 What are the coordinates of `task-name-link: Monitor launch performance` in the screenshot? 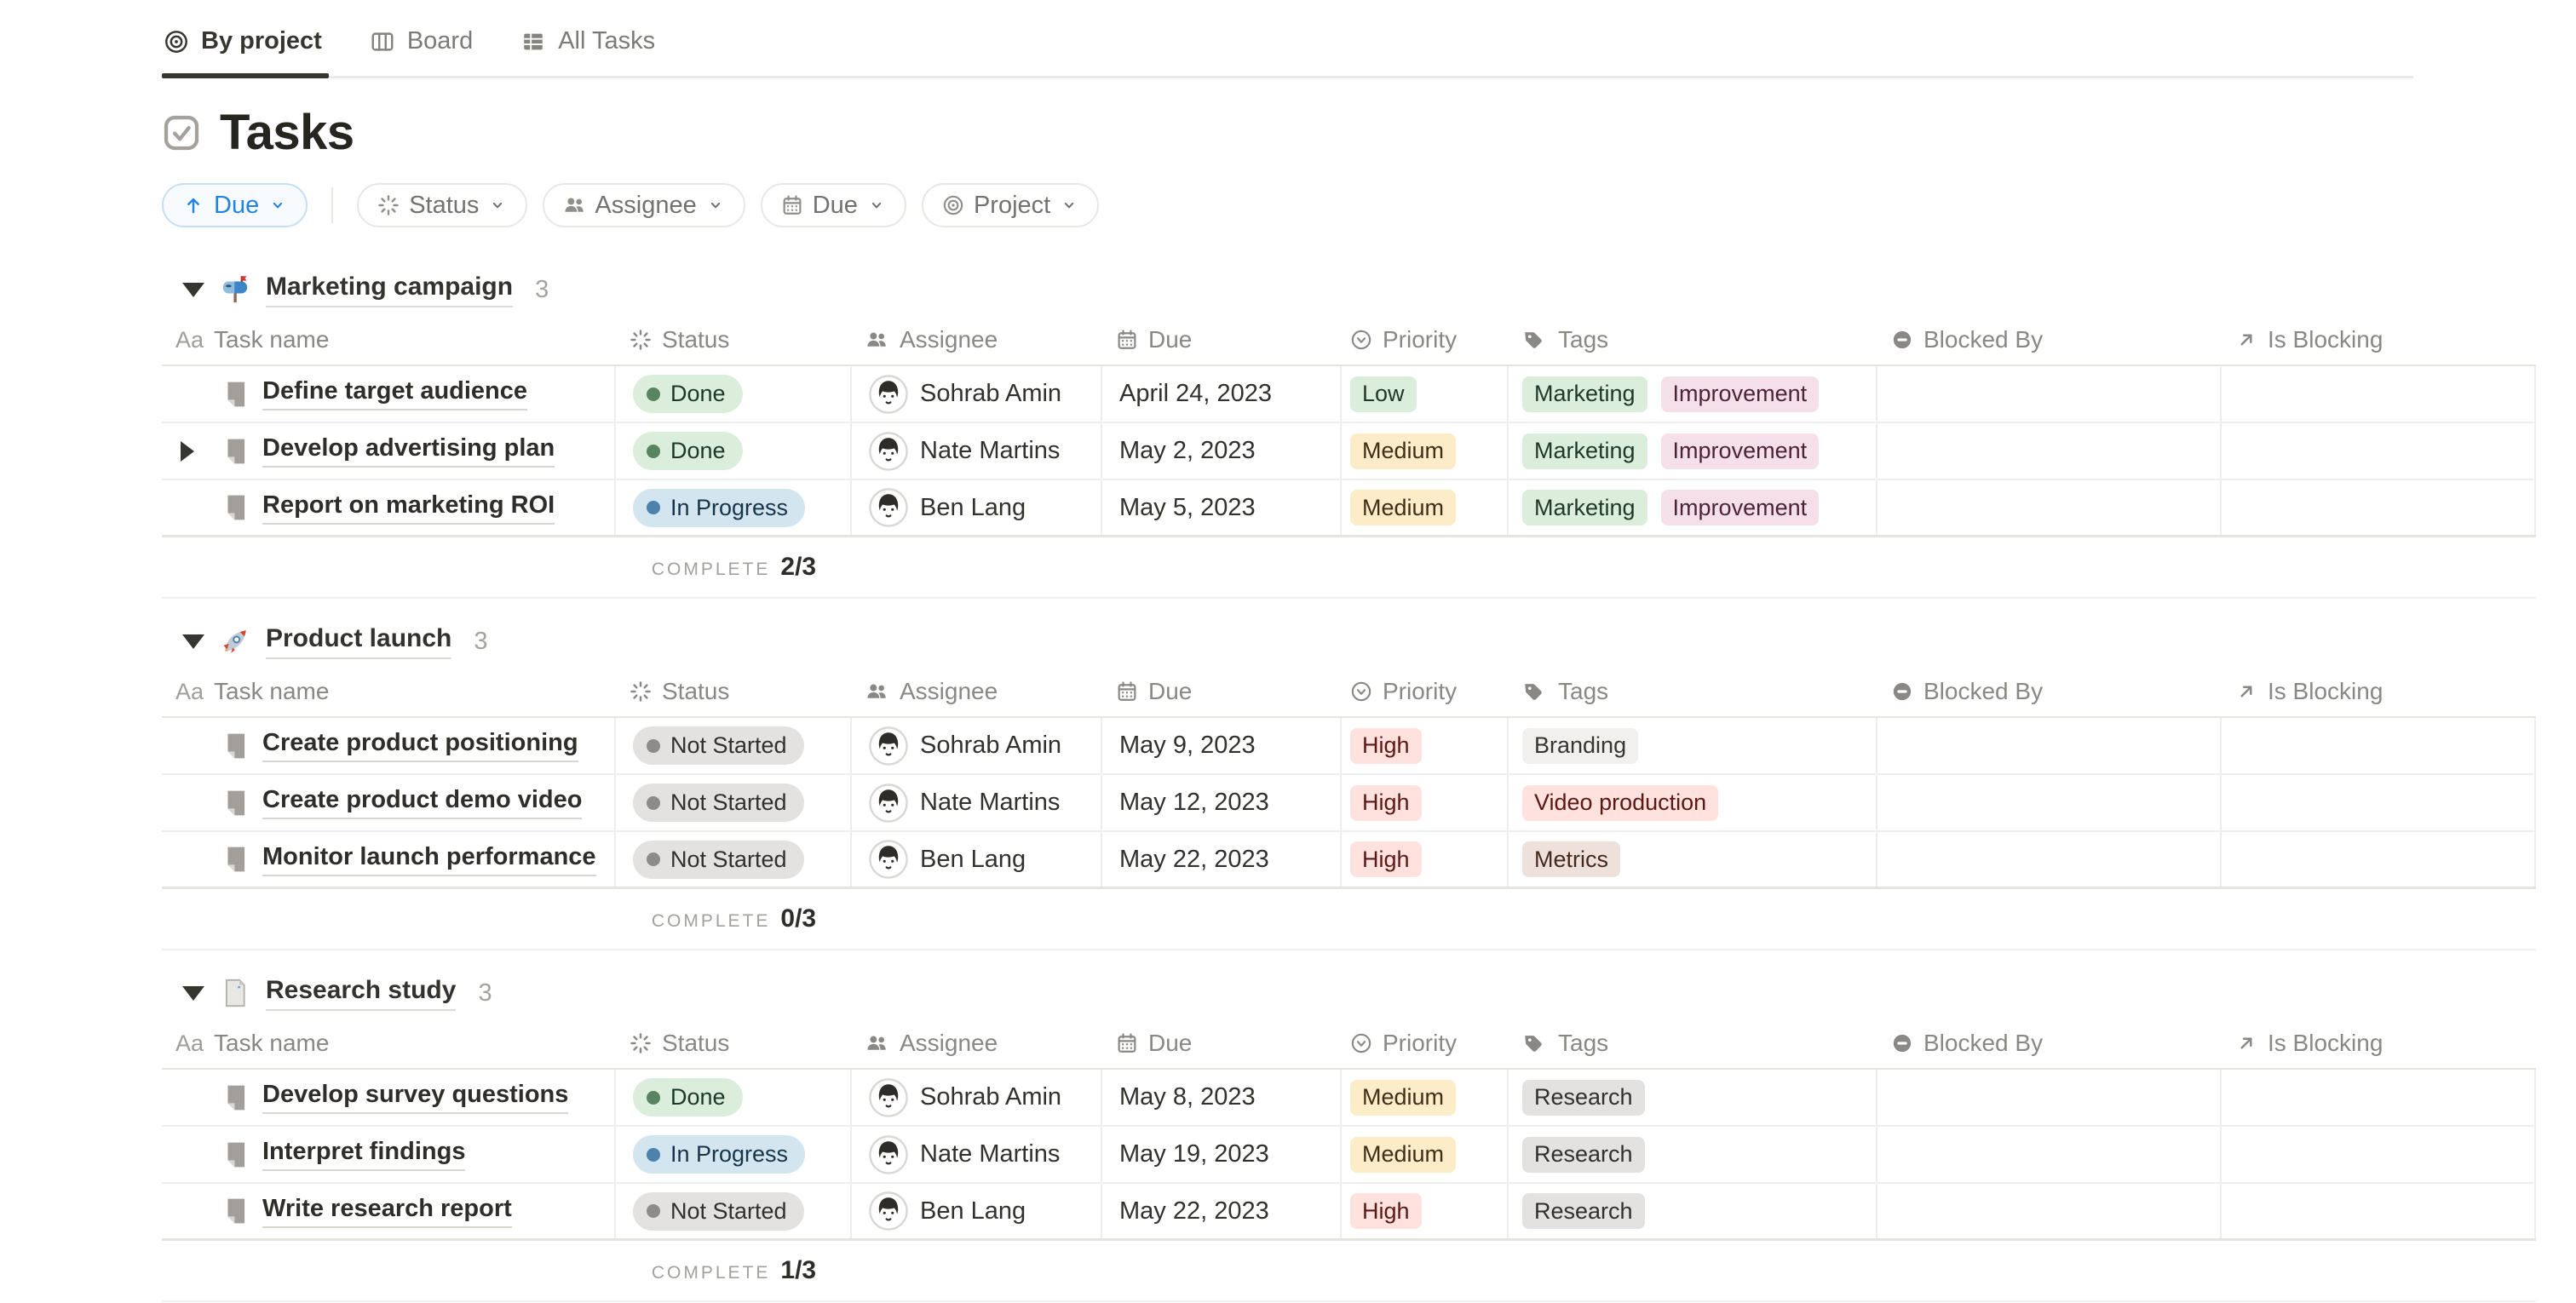 It's located at (429, 860).